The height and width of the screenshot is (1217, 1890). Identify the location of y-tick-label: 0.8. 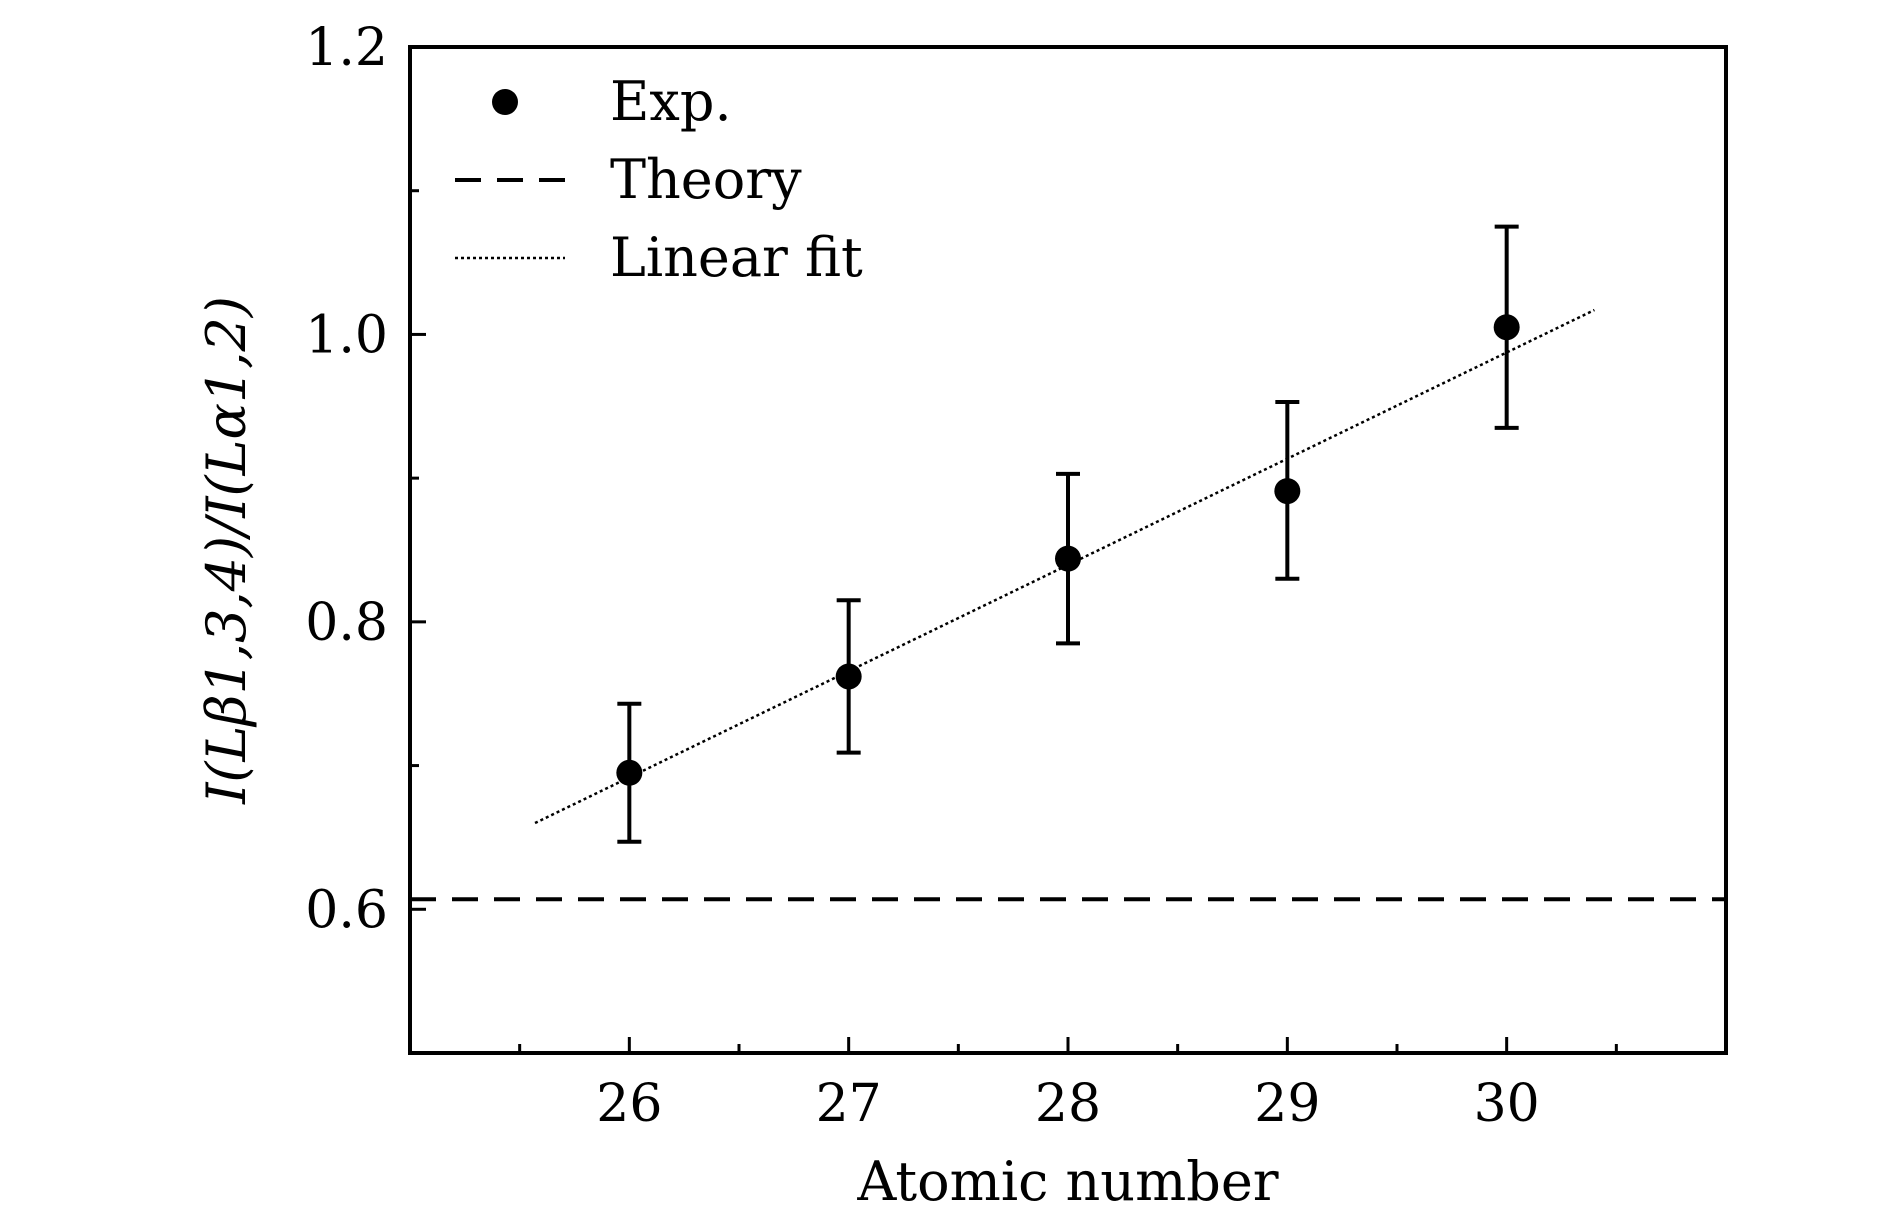
(346, 623).